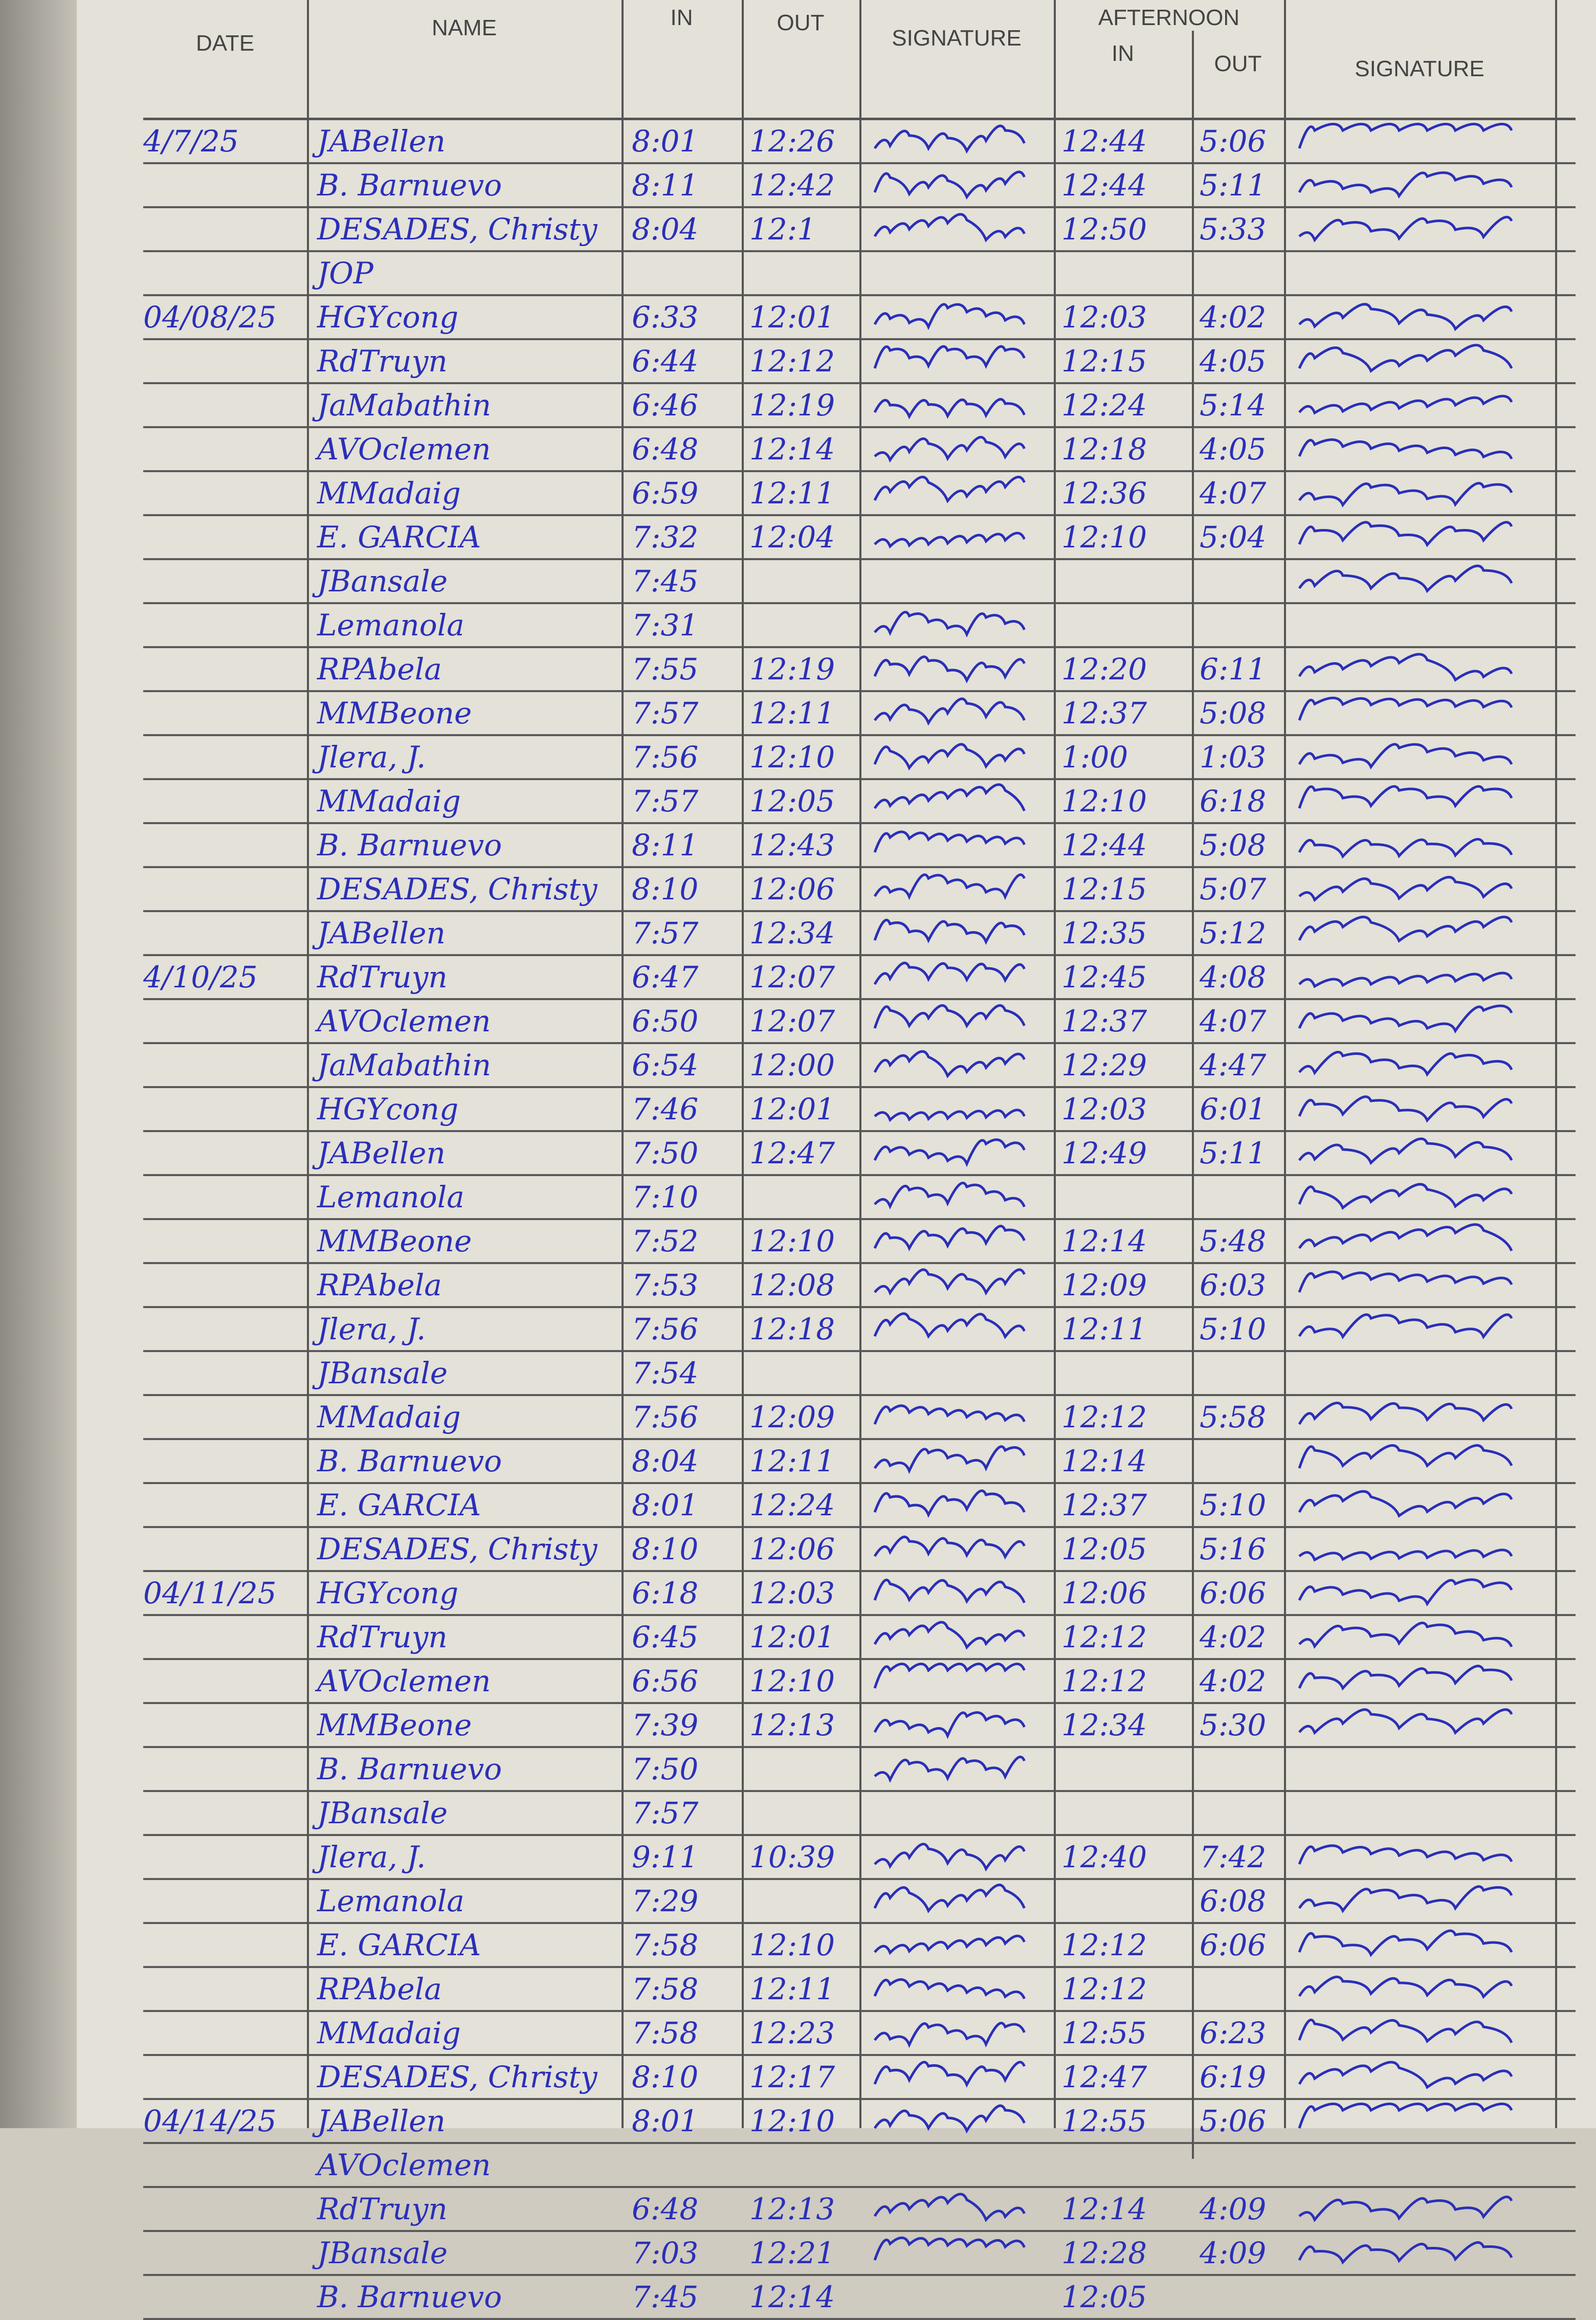 The height and width of the screenshot is (2320, 1596). Describe the element at coordinates (665, 1769) in the screenshot. I see `am-in-cell: 7:50` at that location.